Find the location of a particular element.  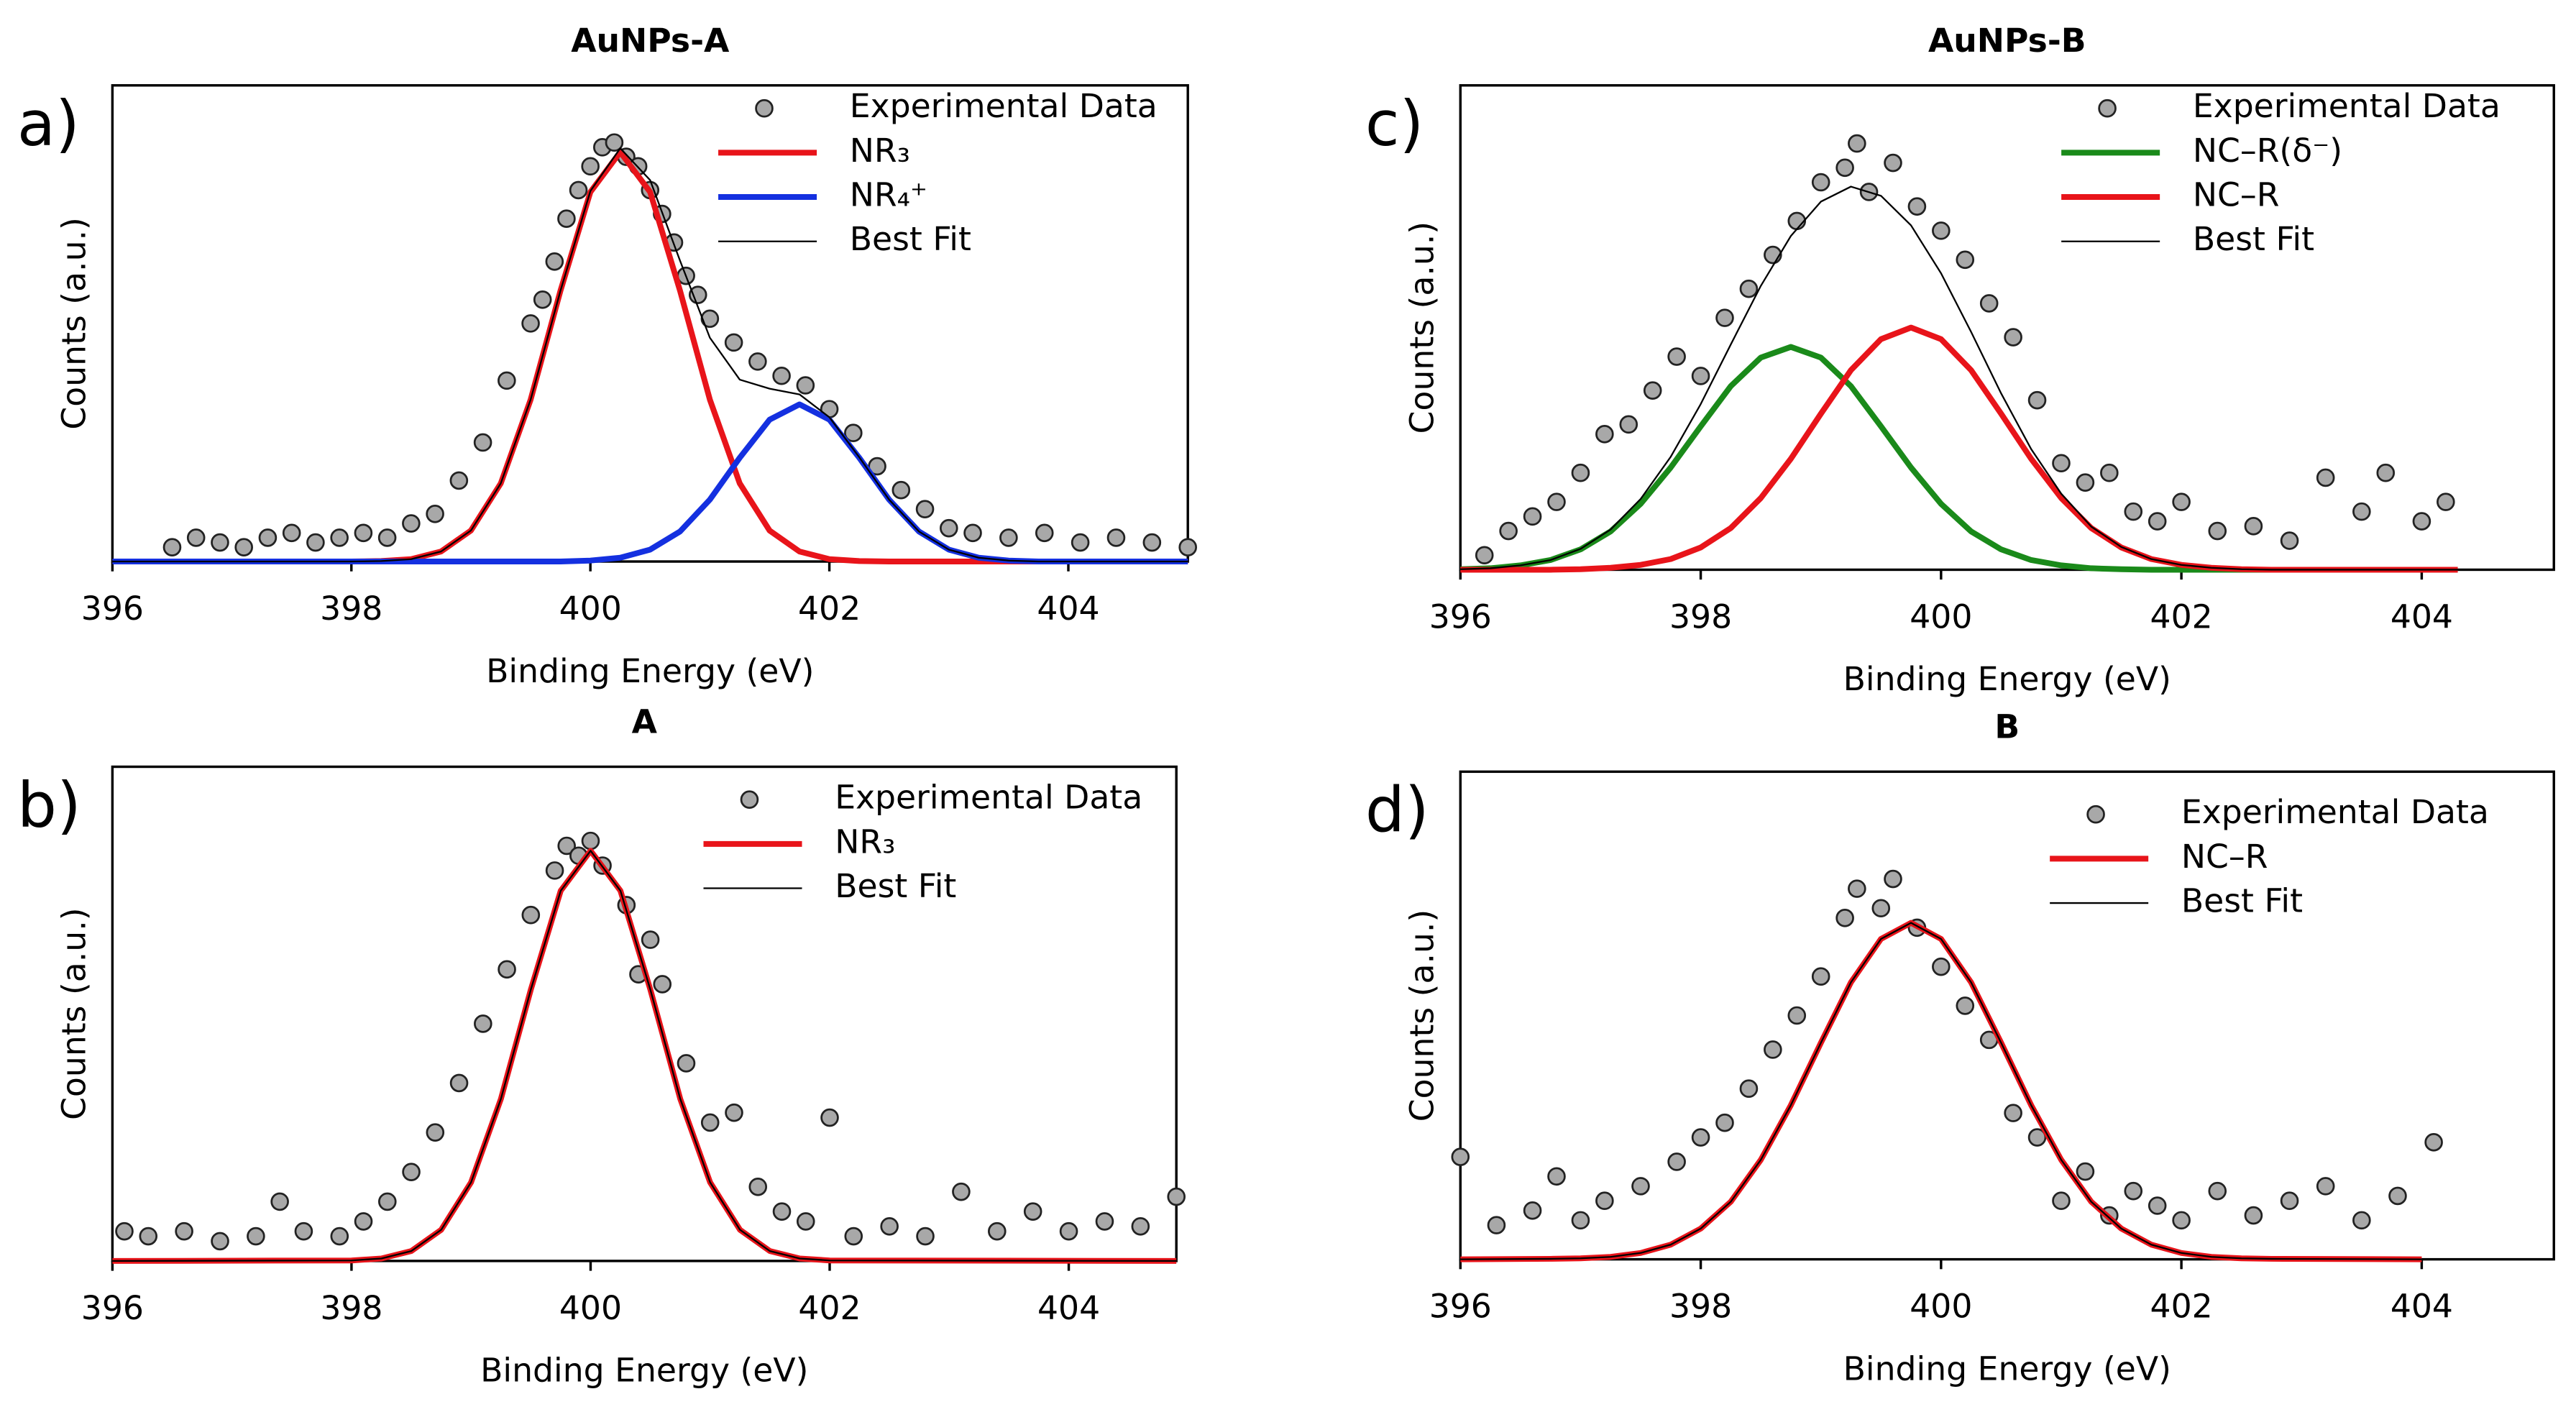

legend-label: NC–R(δ⁻) is located at coordinates (2267, 151).